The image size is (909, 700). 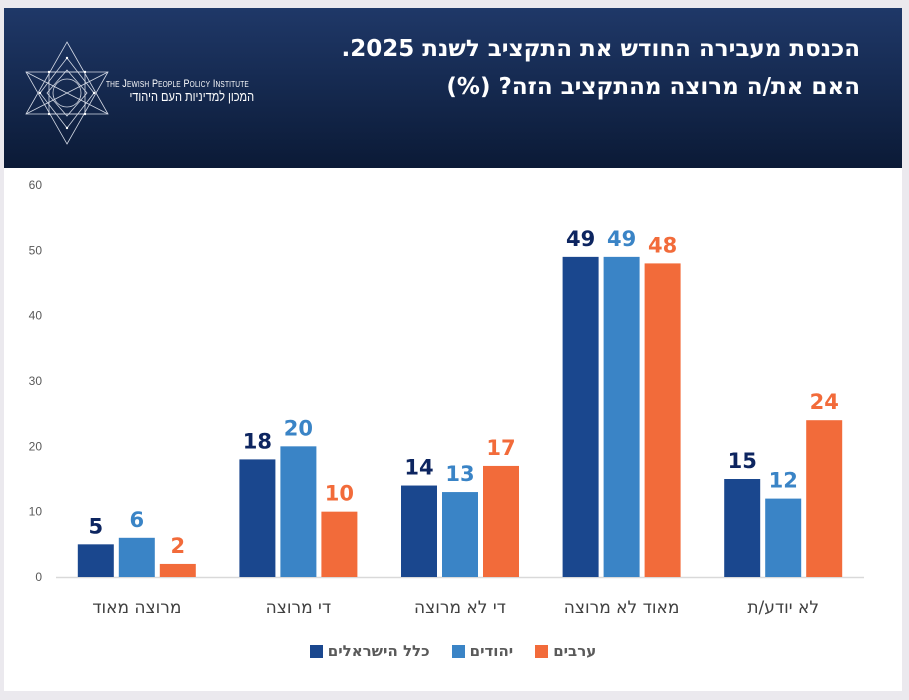 What do you see at coordinates (95, 526) in the screenshot?
I see `data-label-all_israelis: 5` at bounding box center [95, 526].